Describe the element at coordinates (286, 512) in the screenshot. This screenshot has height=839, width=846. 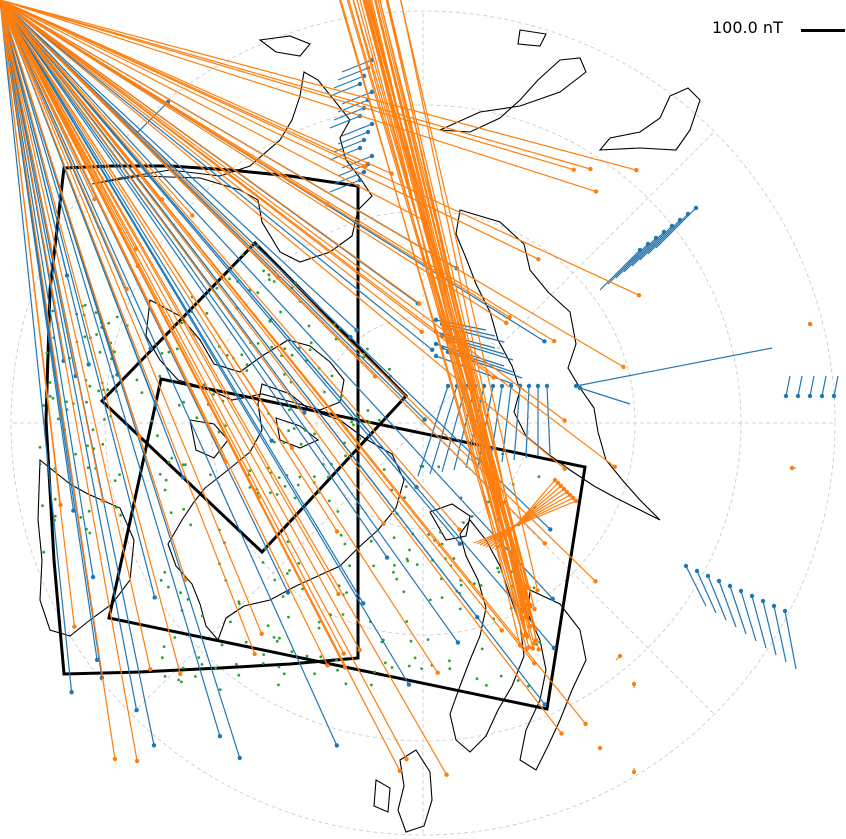
I see `coastline-greenland` at that location.